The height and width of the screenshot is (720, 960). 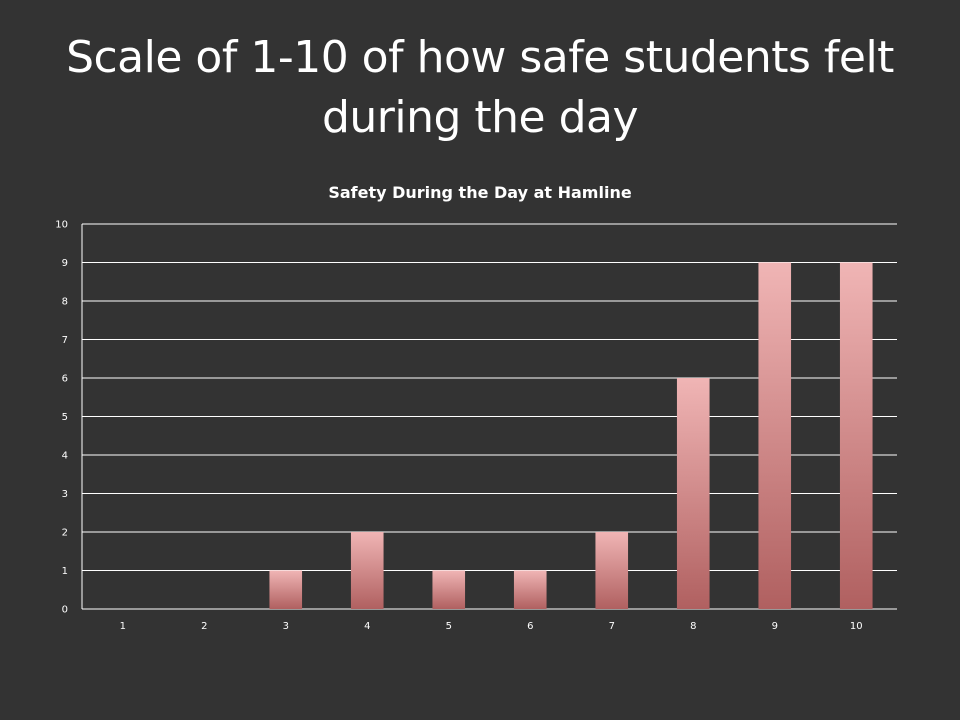 I want to click on y-tick-label: 6, so click(x=65, y=379).